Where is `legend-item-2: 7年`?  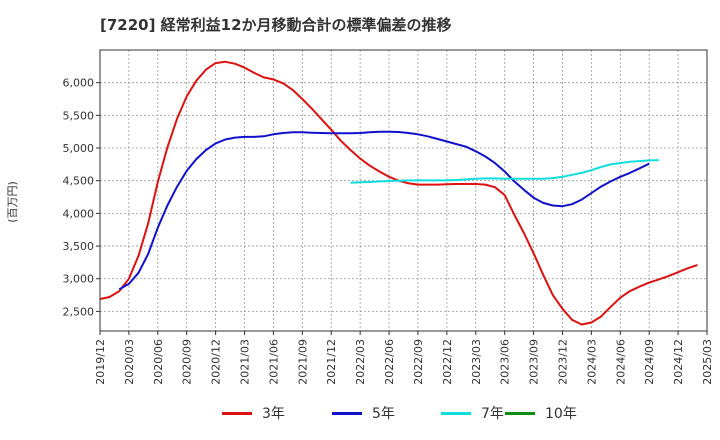
legend-item-2: 7年 is located at coordinates (472, 413).